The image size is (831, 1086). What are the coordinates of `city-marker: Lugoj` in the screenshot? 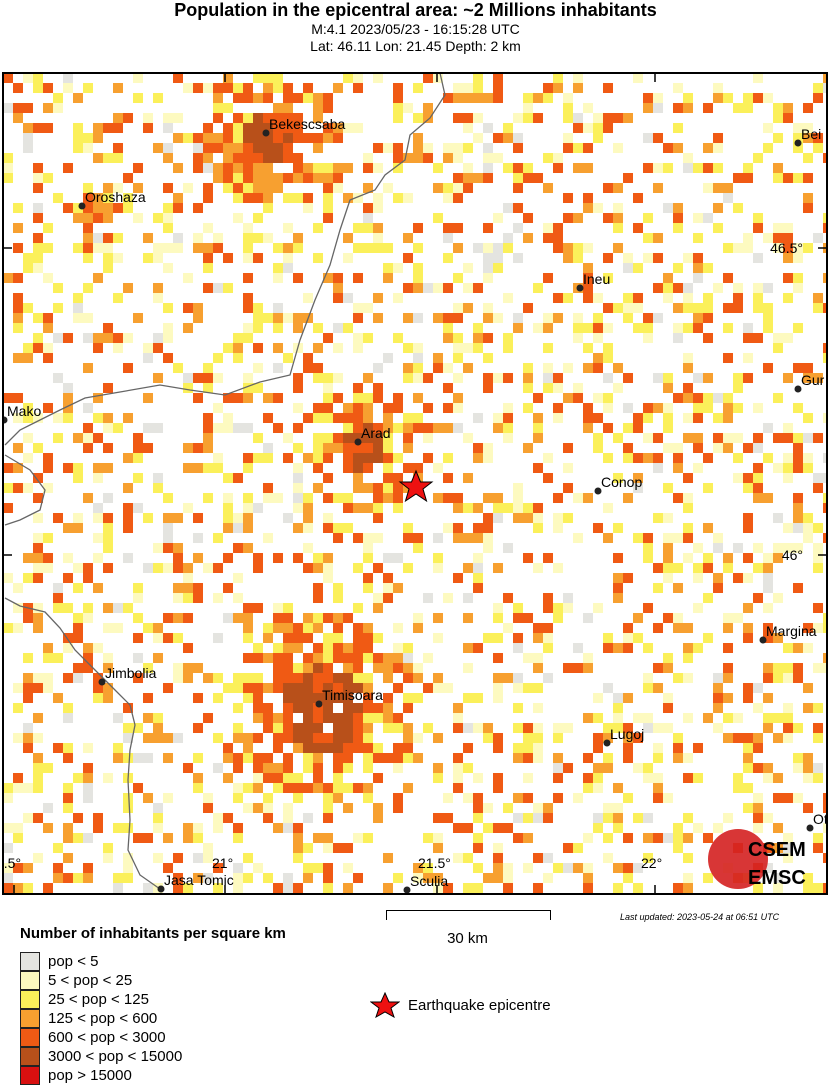 It's located at (623, 736).